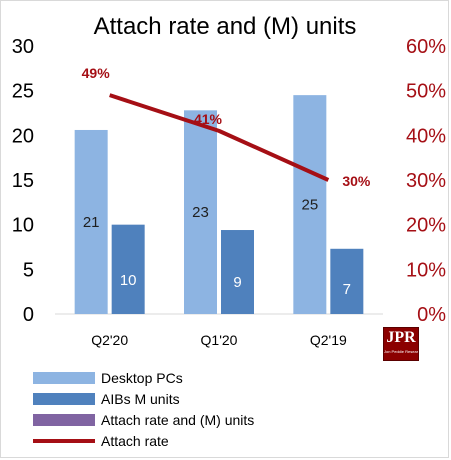 The image size is (451, 460). What do you see at coordinates (28, 315) in the screenshot?
I see `y-tick-label: 0` at bounding box center [28, 315].